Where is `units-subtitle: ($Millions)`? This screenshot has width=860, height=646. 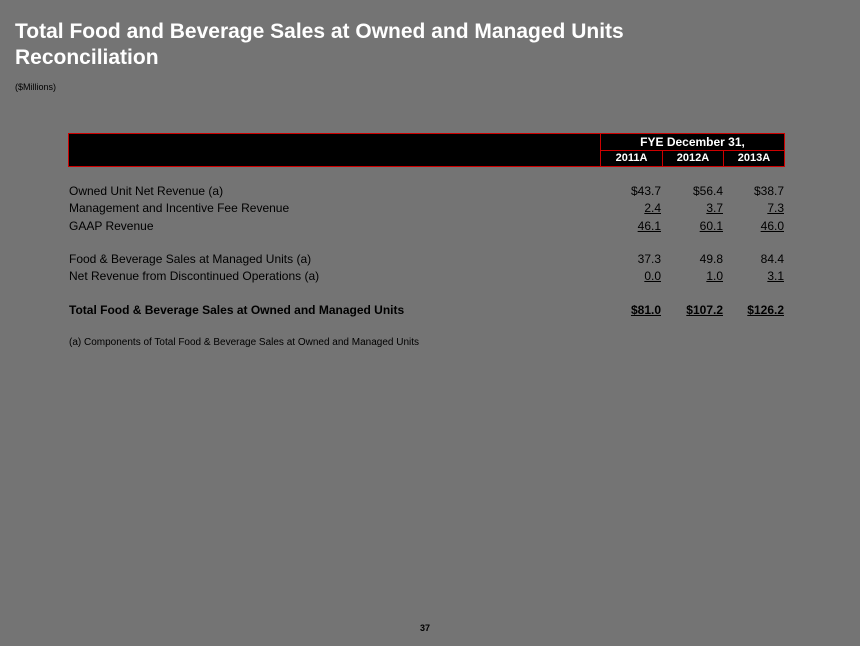
units-subtitle: ($Millions) is located at coordinates (36, 87).